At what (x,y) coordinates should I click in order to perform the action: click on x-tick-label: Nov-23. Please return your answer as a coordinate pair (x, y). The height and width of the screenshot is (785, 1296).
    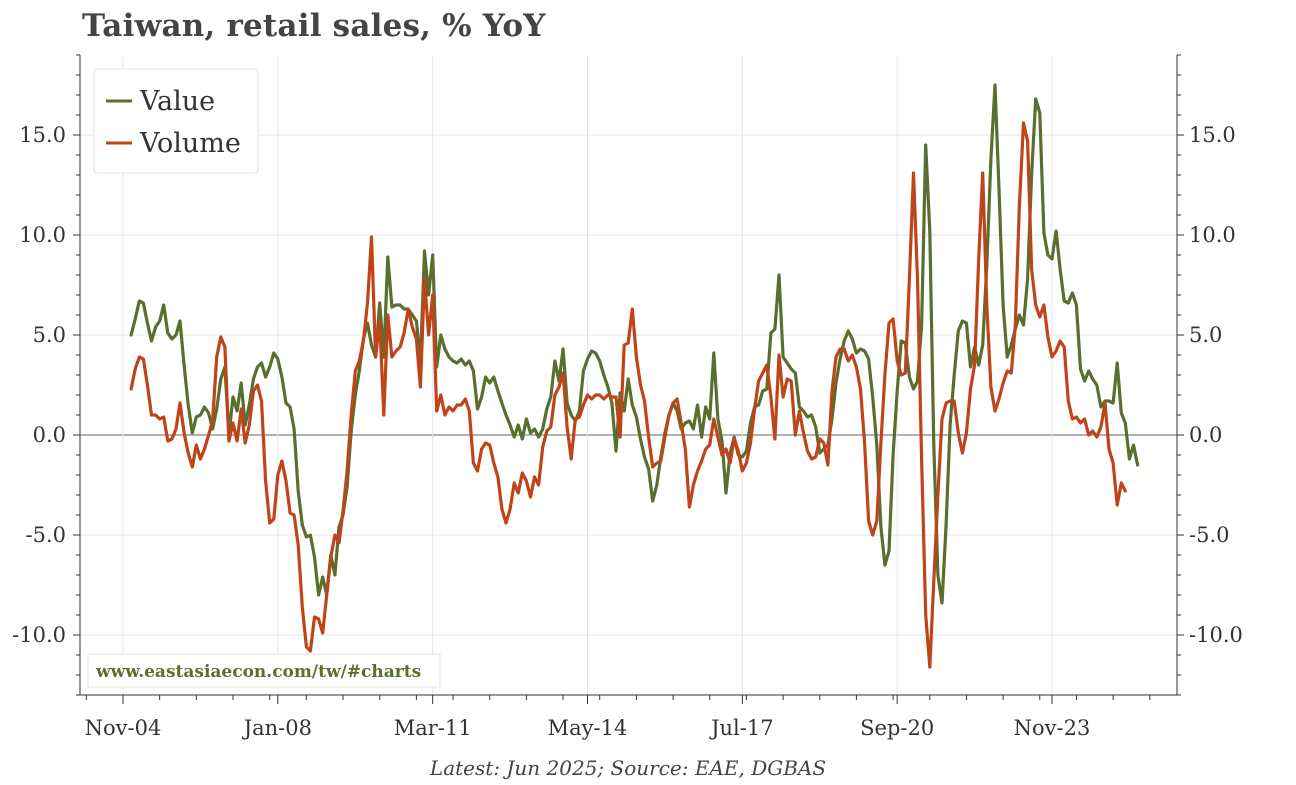
    Looking at the image, I should click on (1052, 728).